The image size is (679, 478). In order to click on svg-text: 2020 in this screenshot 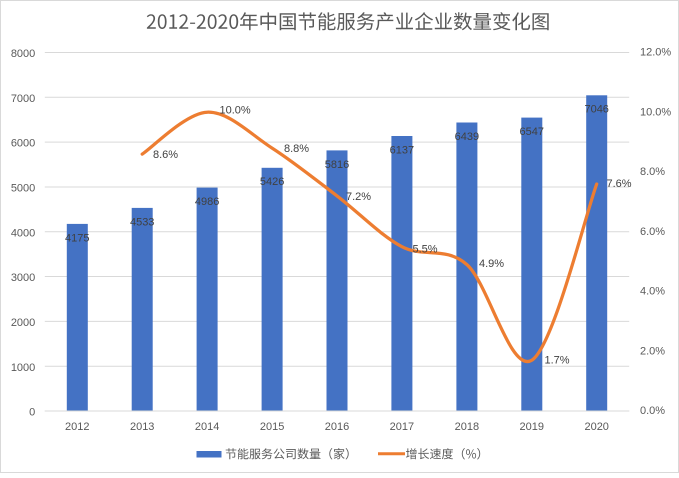, I will do `click(596, 427)`.